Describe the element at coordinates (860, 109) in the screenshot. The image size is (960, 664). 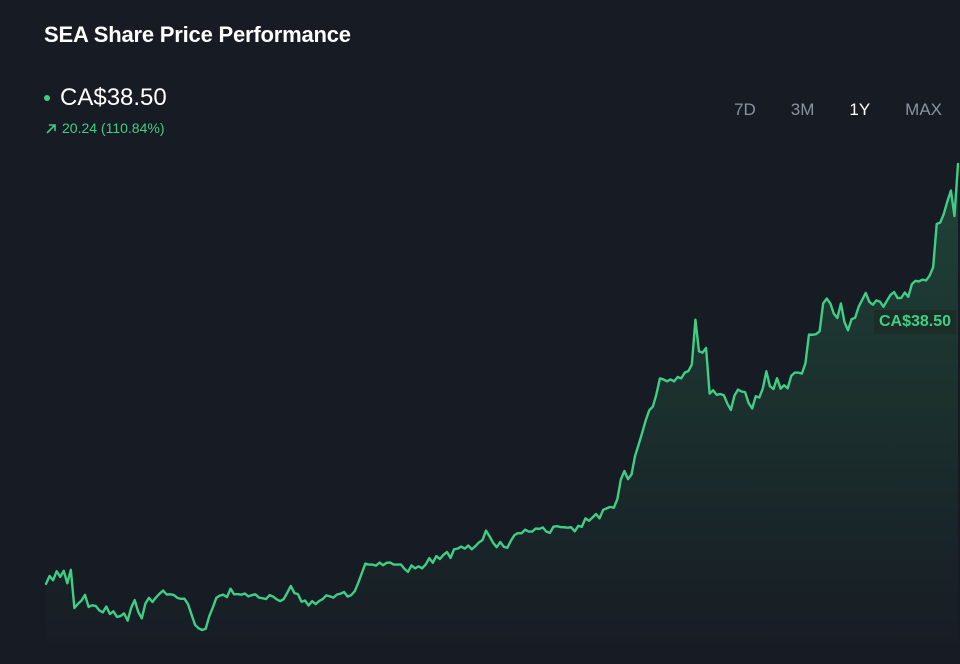
I see `tab-1y: 1Y` at that location.